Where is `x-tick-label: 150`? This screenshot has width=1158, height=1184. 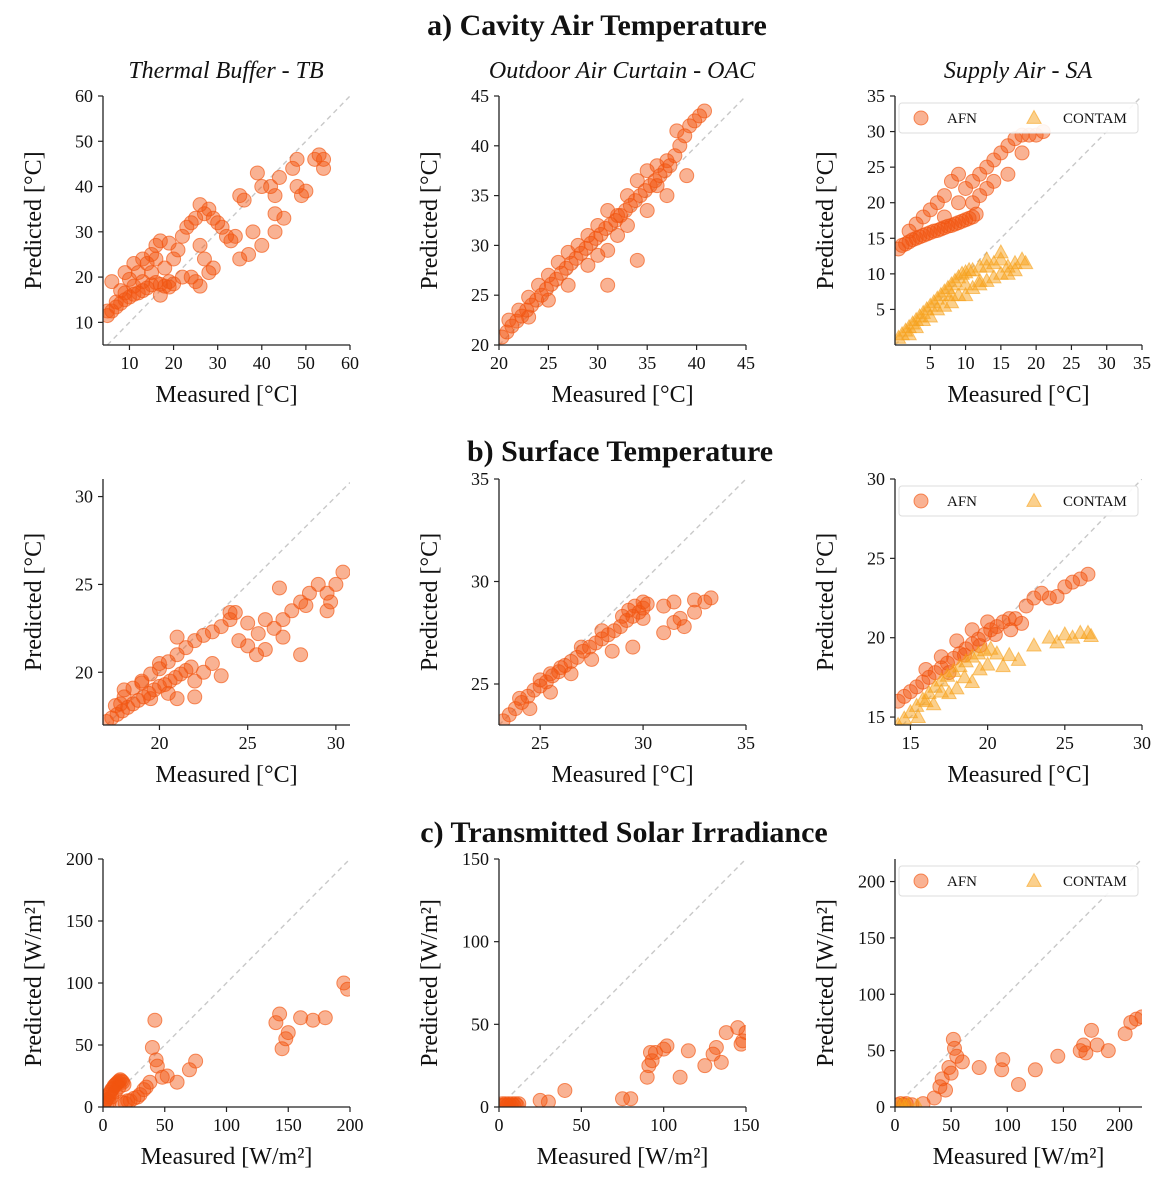 x-tick-label: 150 is located at coordinates (746, 1125).